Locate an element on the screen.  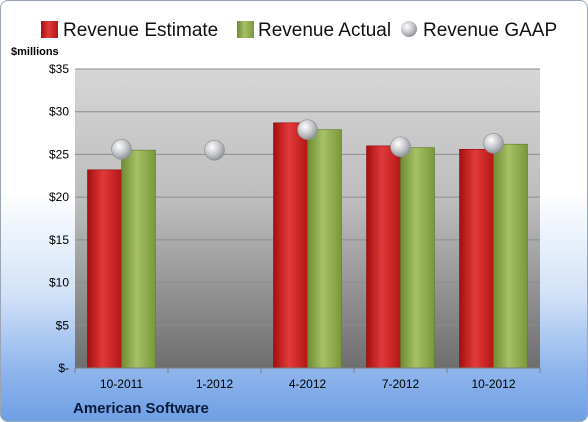
y-tick-label: $15 is located at coordinates (59, 240).